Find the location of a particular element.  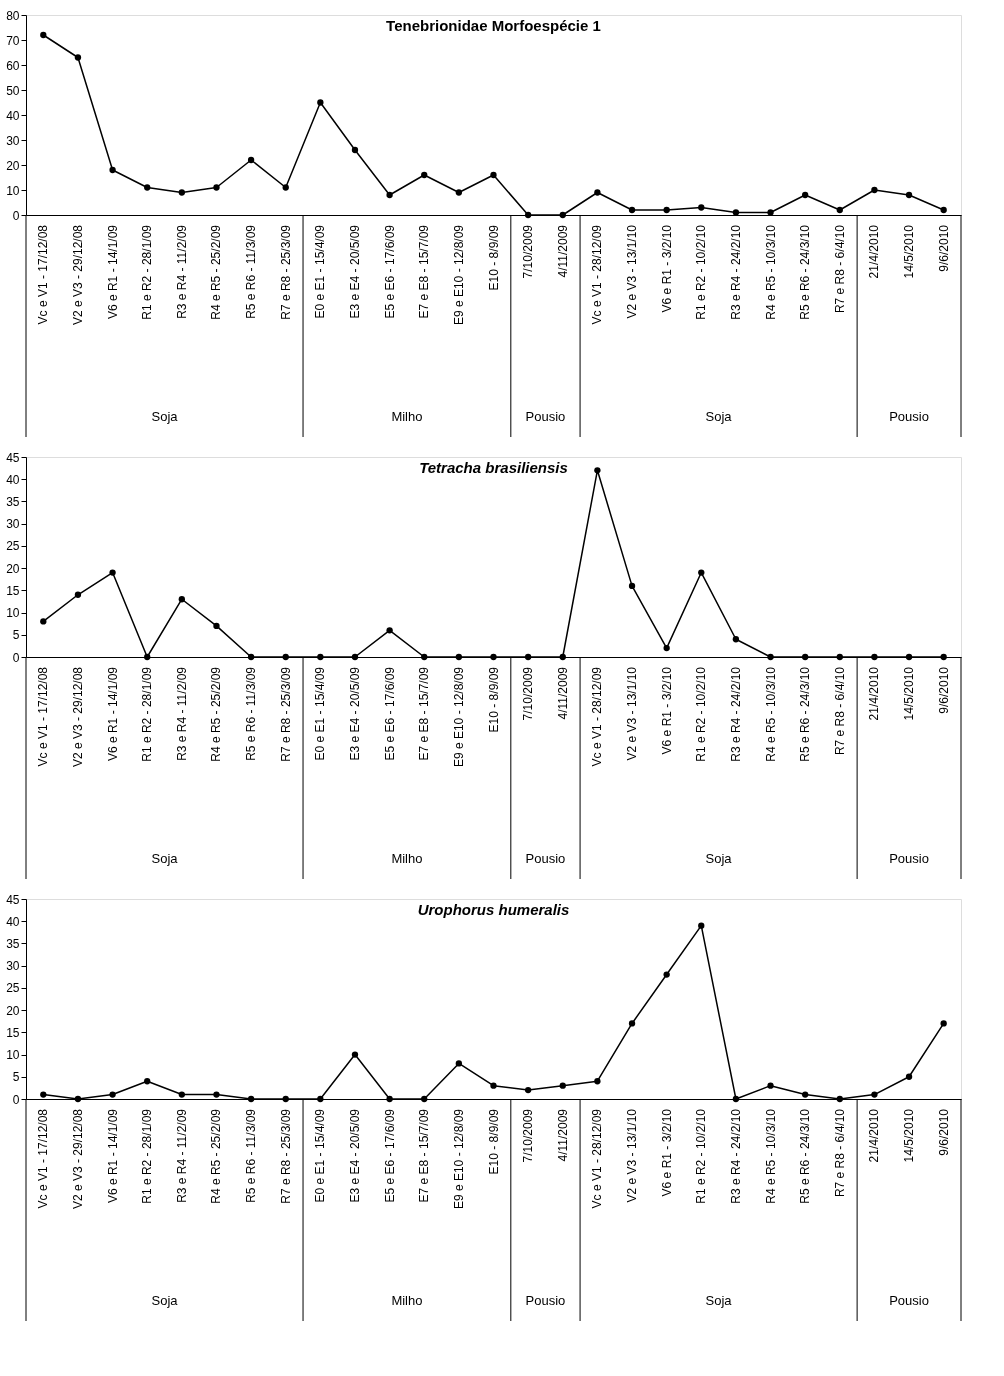

x-tick-label: Vc e V1 - 28/12/09 is located at coordinates (597, 716).